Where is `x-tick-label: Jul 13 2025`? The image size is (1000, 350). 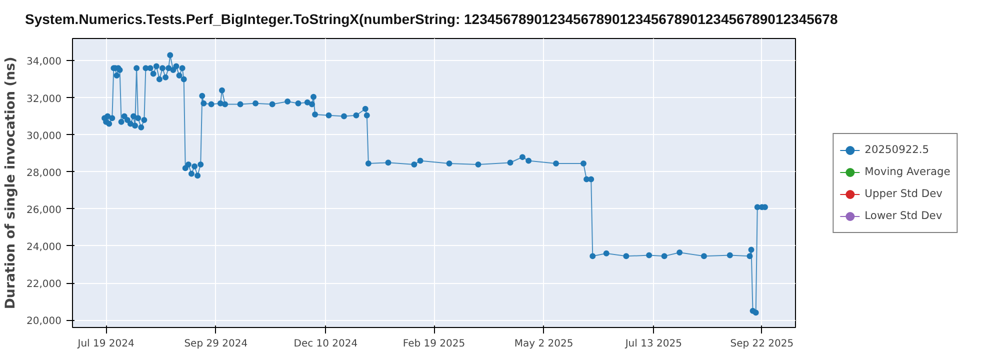 x-tick-label: Jul 13 2025 is located at coordinates (653, 344).